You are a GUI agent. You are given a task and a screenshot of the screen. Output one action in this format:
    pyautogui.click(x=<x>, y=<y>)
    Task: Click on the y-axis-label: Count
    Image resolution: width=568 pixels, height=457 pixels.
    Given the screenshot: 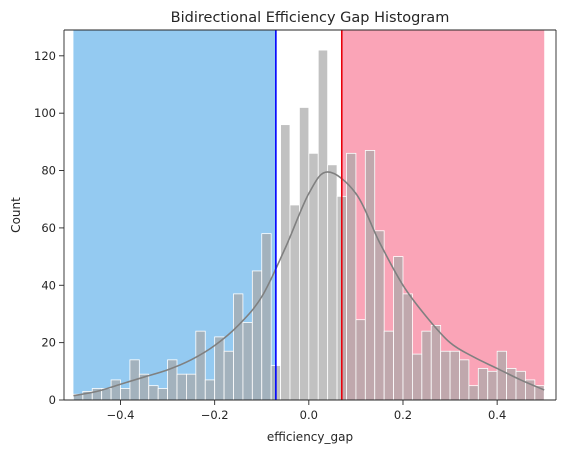 What is the action you would take?
    pyautogui.click(x=16, y=215)
    